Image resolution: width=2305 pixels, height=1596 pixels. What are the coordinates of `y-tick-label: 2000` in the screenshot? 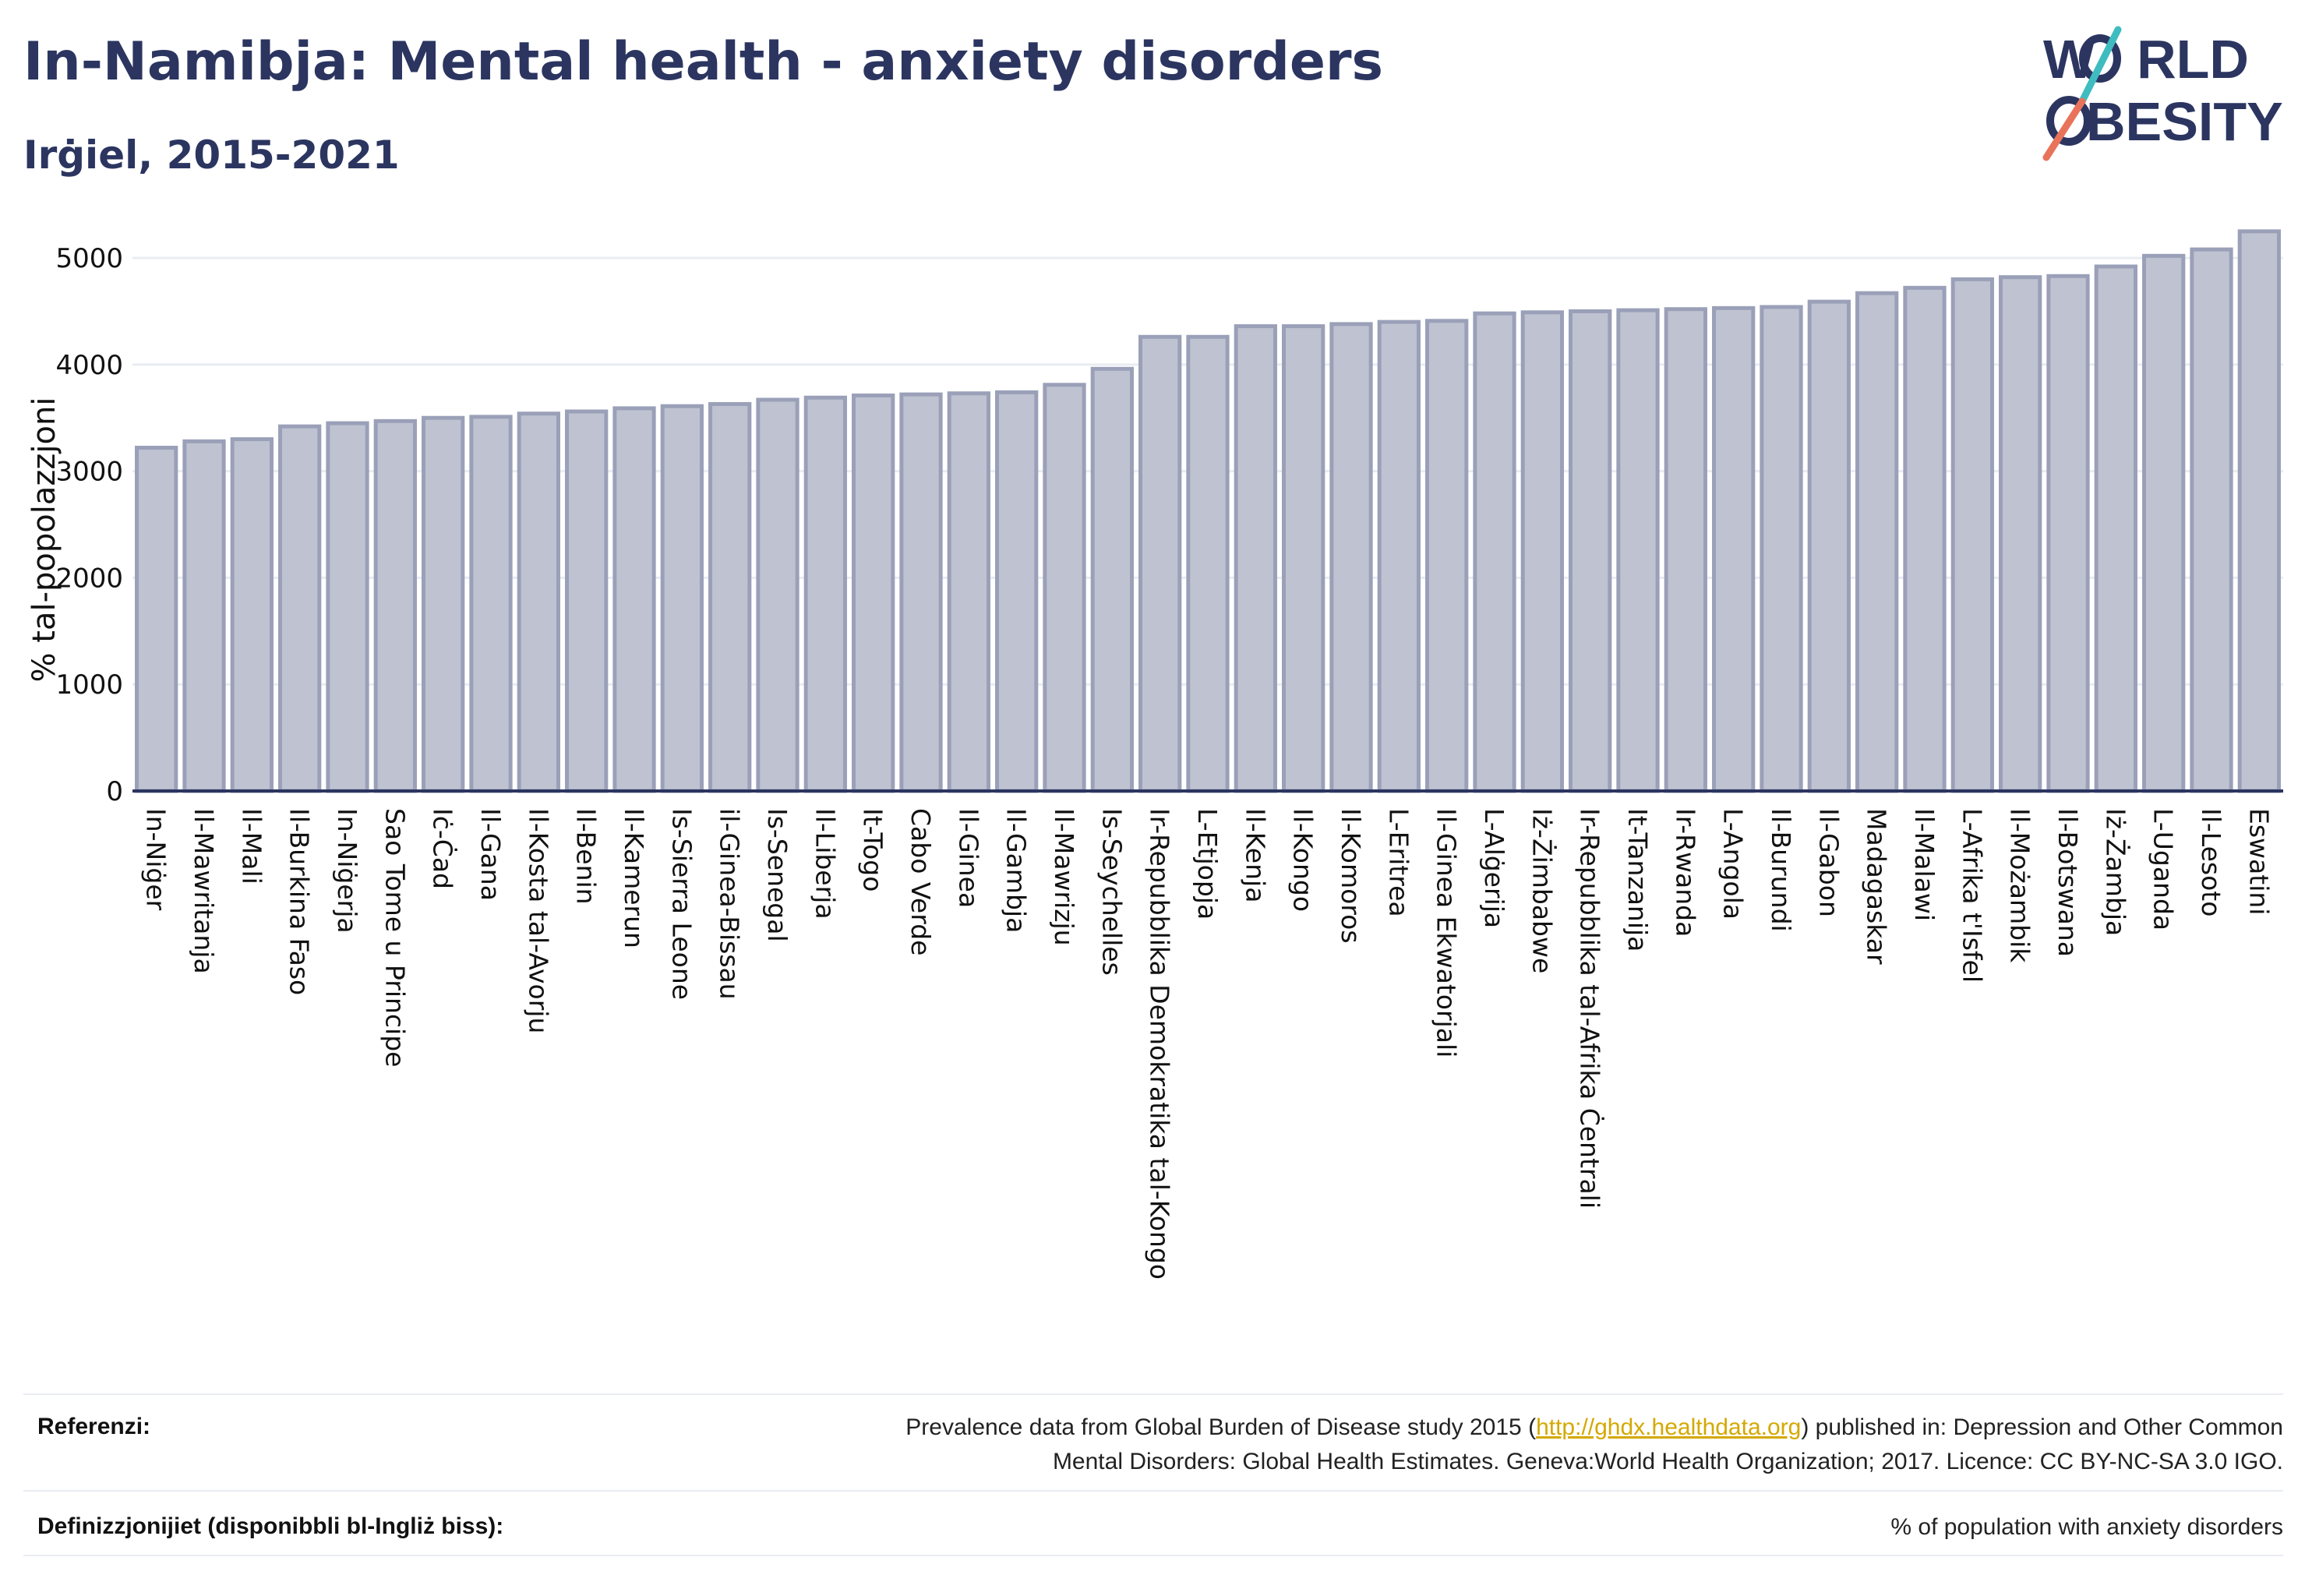 It's located at (89, 578).